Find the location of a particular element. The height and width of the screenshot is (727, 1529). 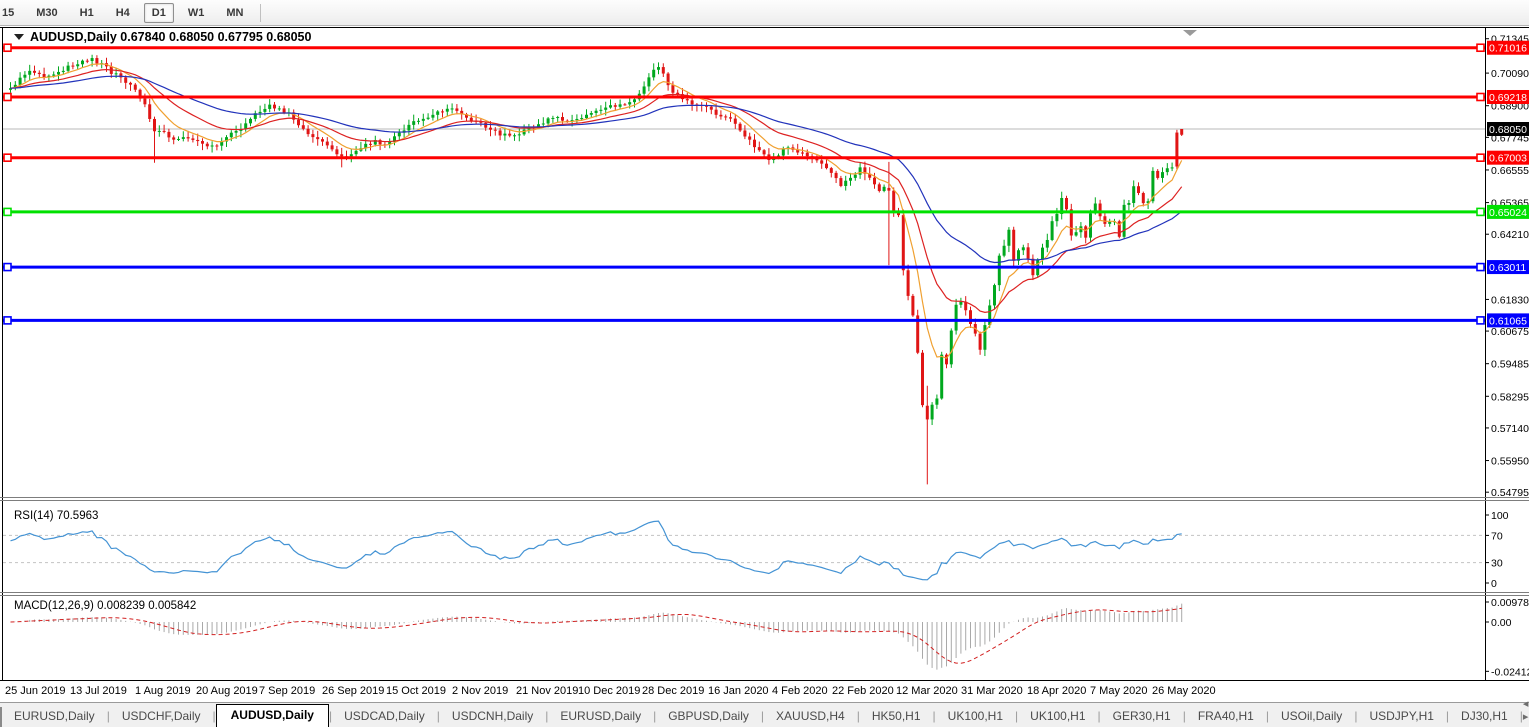

price-line-label: 0.61065 is located at coordinates (1508, 321).